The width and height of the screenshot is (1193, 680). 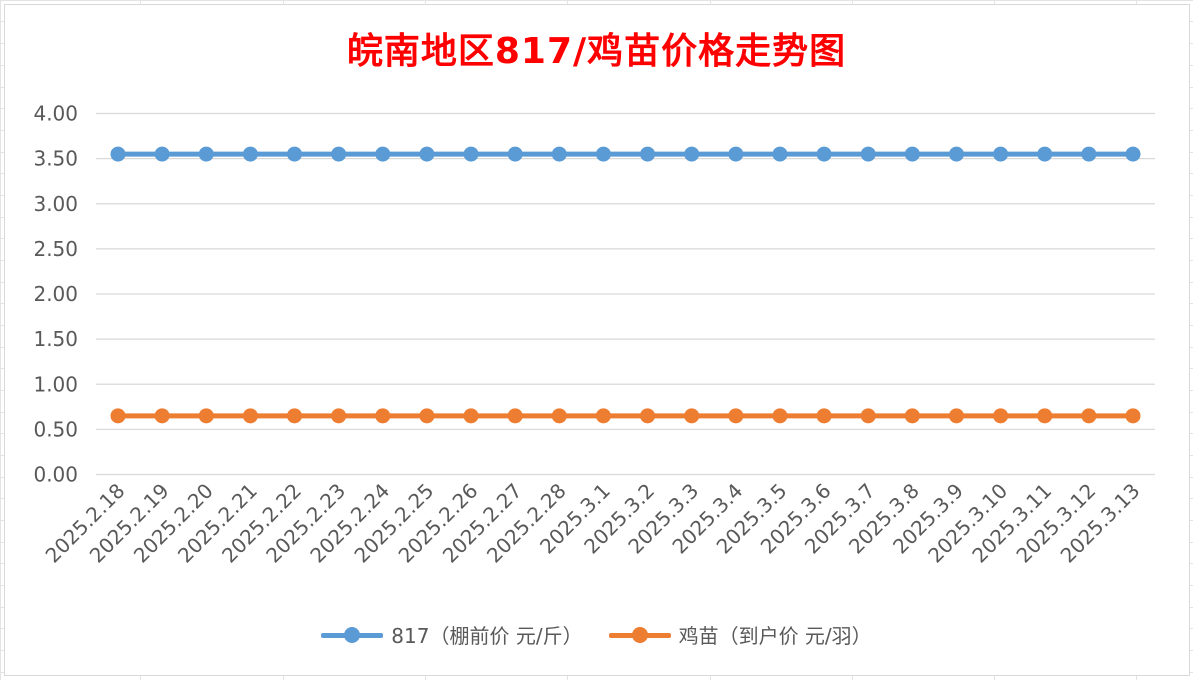 I want to click on legend-marker-chick, so click(x=639, y=634).